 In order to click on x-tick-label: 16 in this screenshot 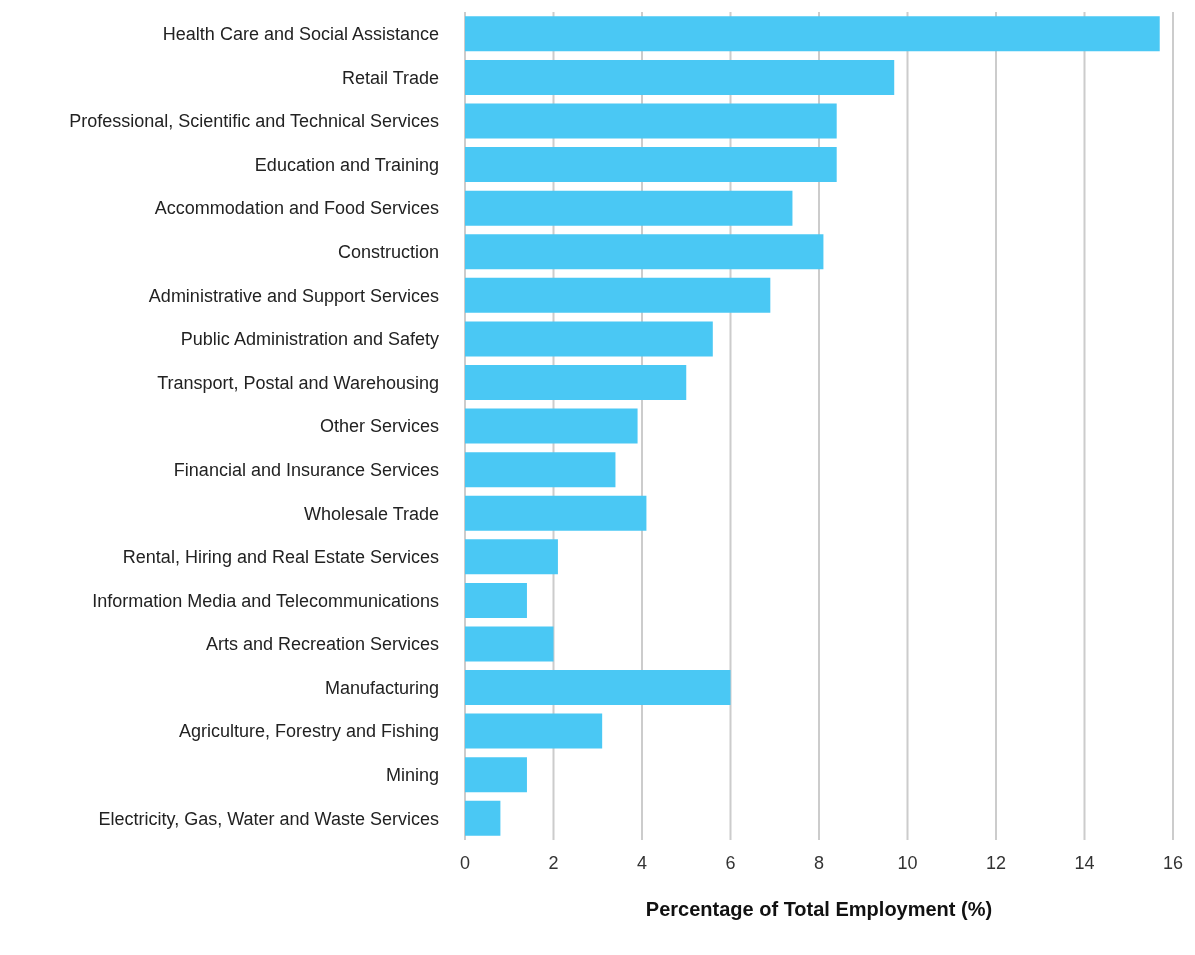, I will do `click(1173, 862)`.